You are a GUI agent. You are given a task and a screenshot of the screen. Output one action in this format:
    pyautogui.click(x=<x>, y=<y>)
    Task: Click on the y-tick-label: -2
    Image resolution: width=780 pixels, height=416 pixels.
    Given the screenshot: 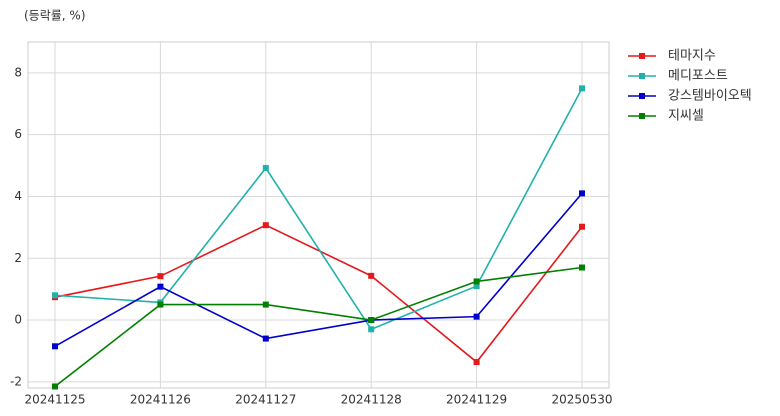 What is the action you would take?
    pyautogui.click(x=16, y=381)
    